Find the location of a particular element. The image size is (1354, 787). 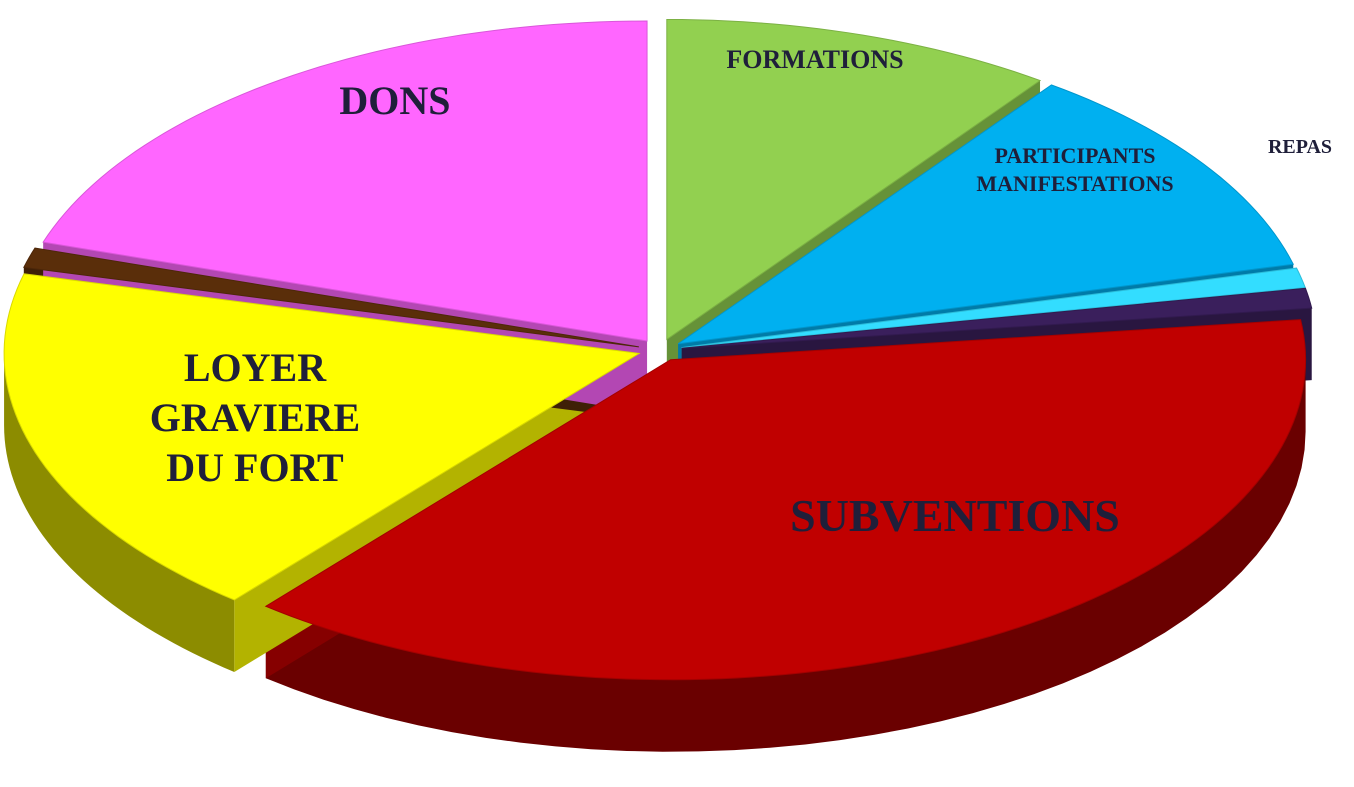

label-line: SUBVENTIONS is located at coordinates (955, 515).